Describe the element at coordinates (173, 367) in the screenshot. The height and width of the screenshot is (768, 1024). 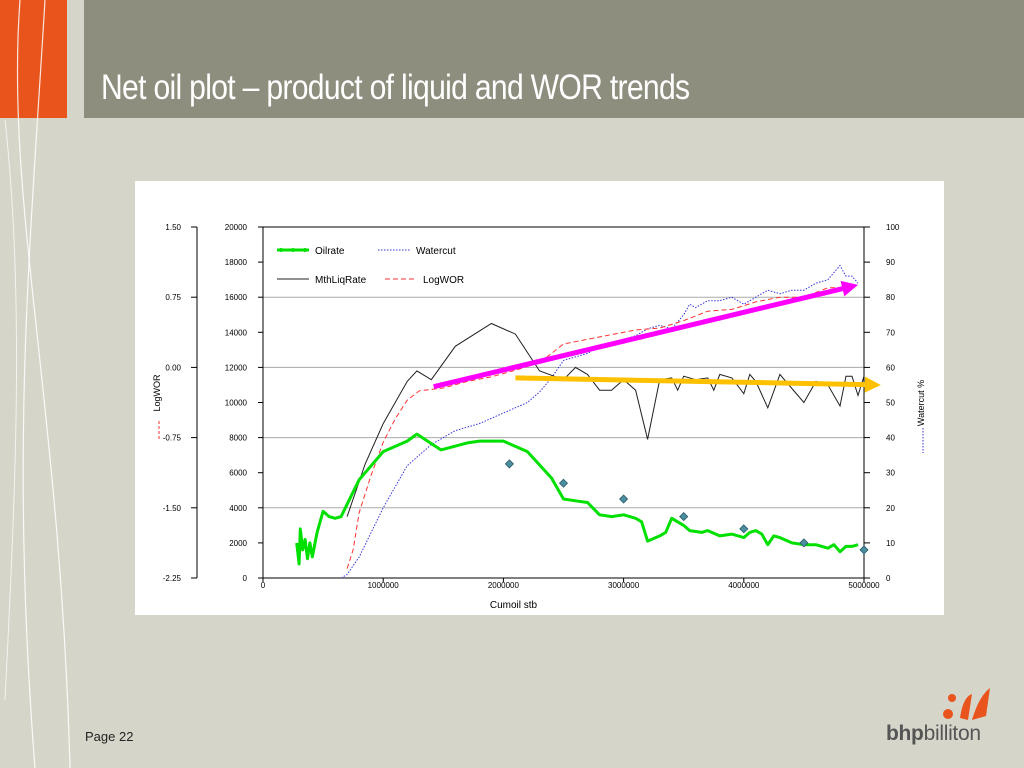
I see `logwor-axis-tick-label: 0.00` at that location.